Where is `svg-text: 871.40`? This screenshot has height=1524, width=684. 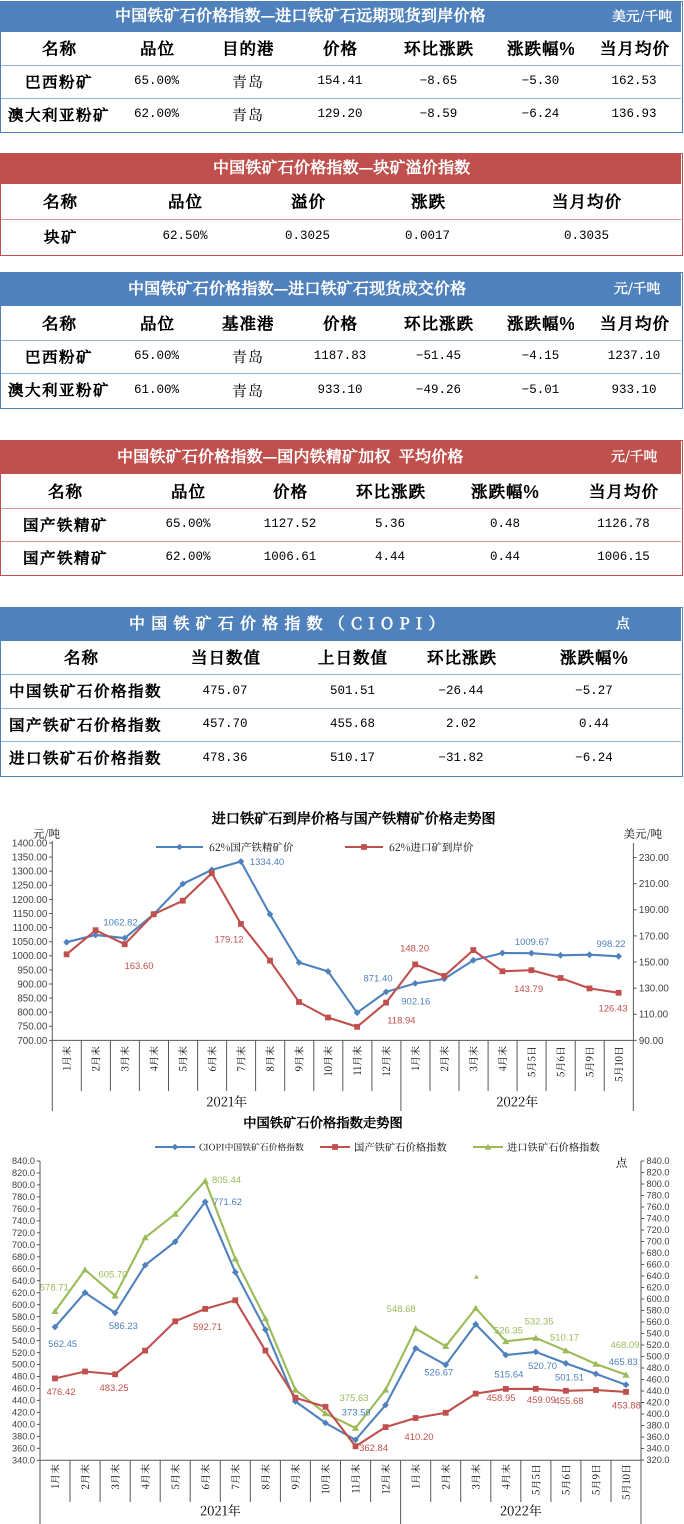
svg-text: 871.40 is located at coordinates (377, 979).